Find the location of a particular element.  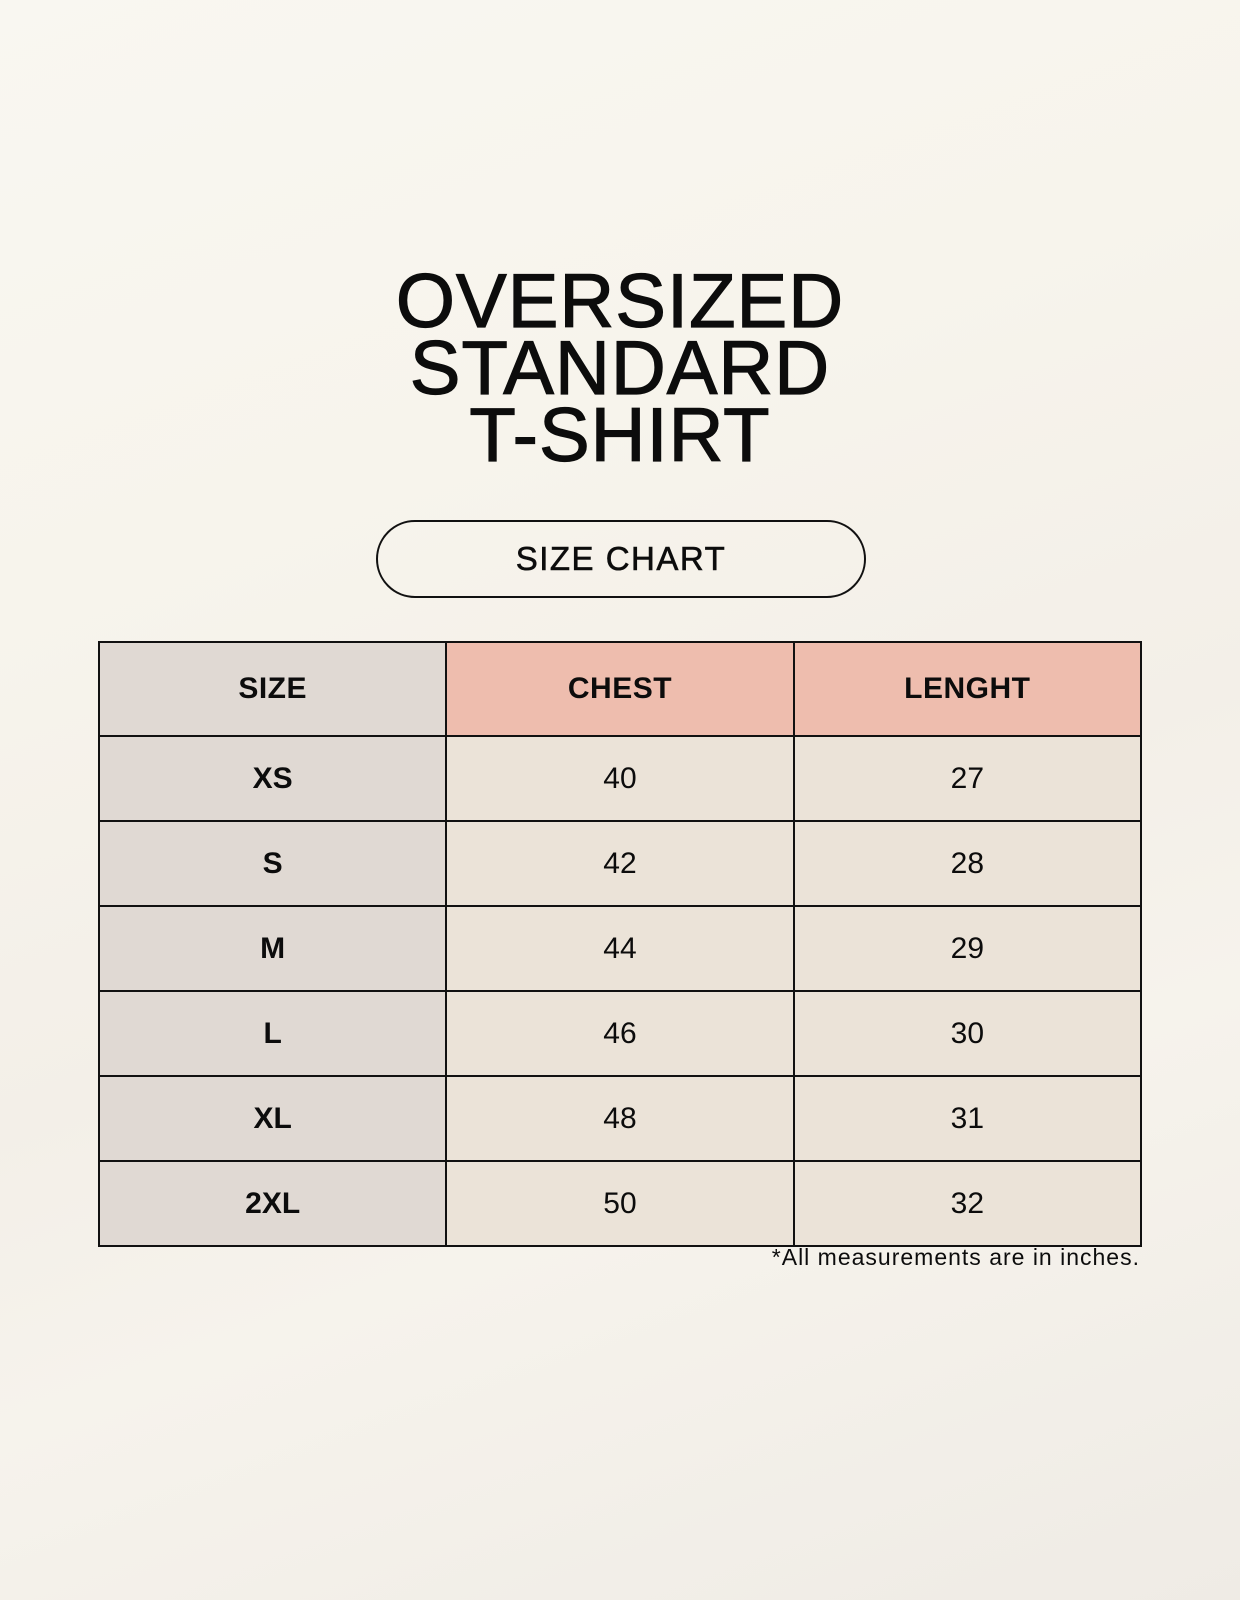

length-cell: 30 is located at coordinates (967, 1033).